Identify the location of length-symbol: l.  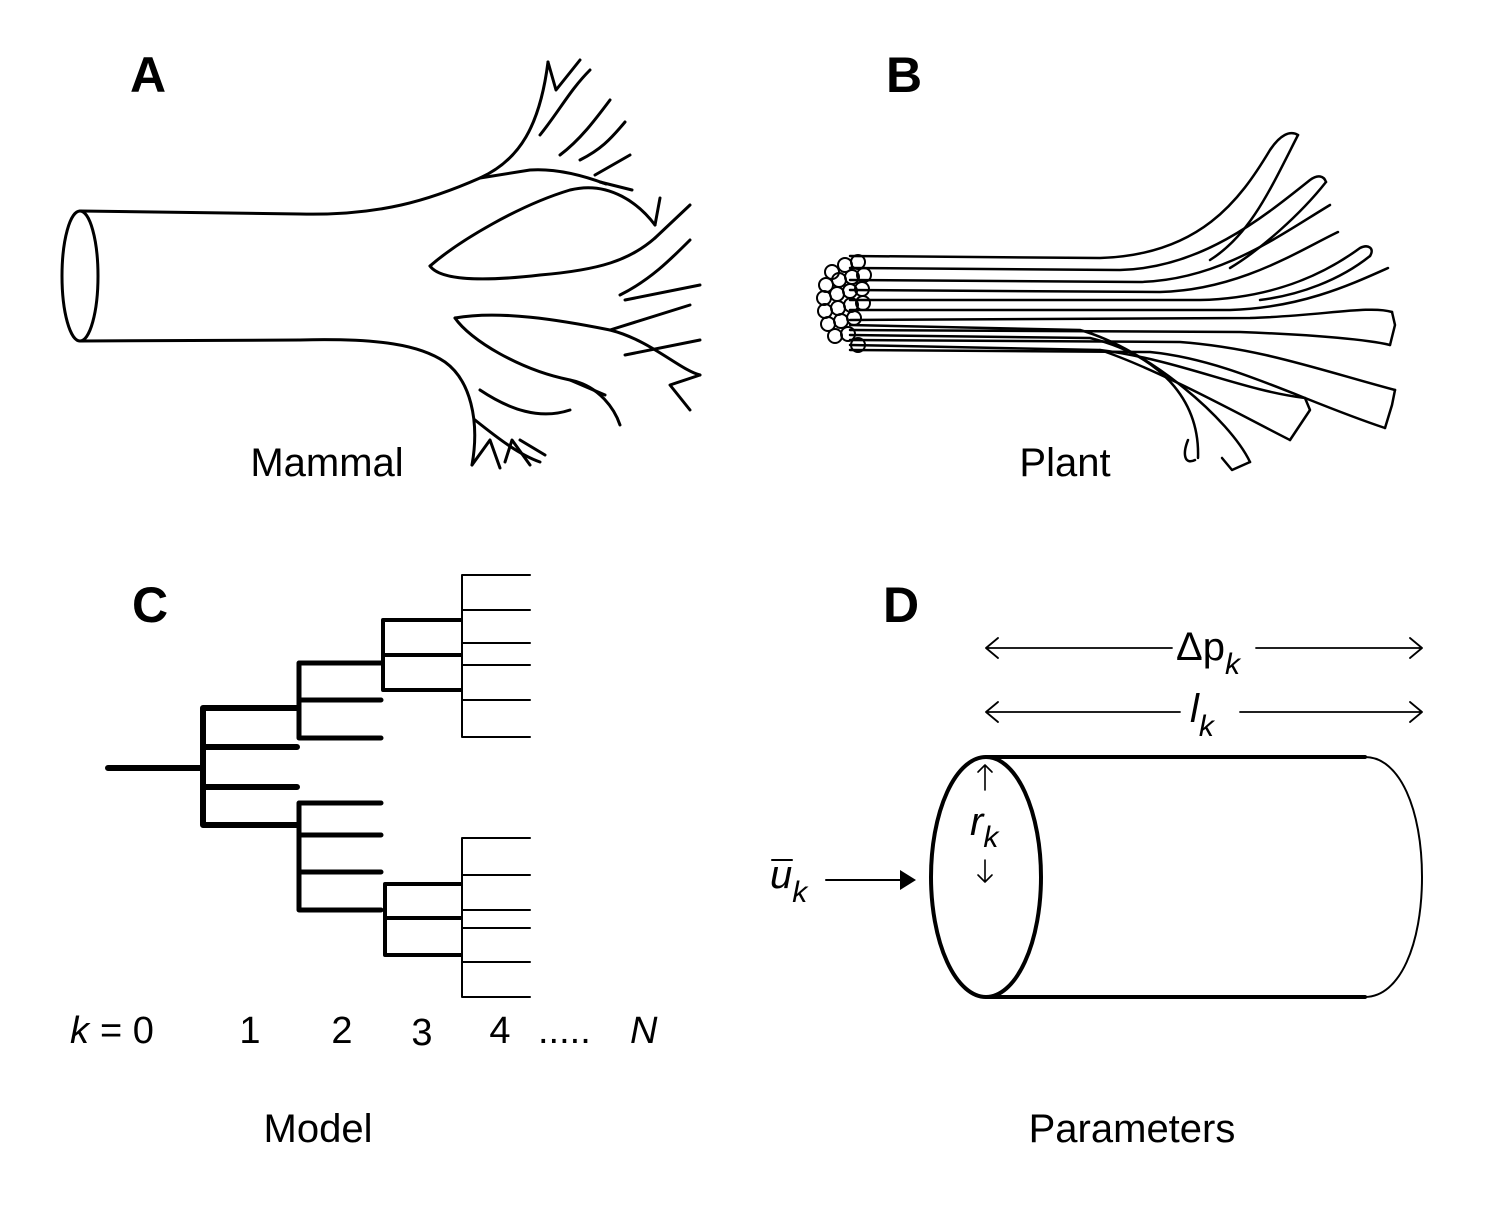
(1195, 709).